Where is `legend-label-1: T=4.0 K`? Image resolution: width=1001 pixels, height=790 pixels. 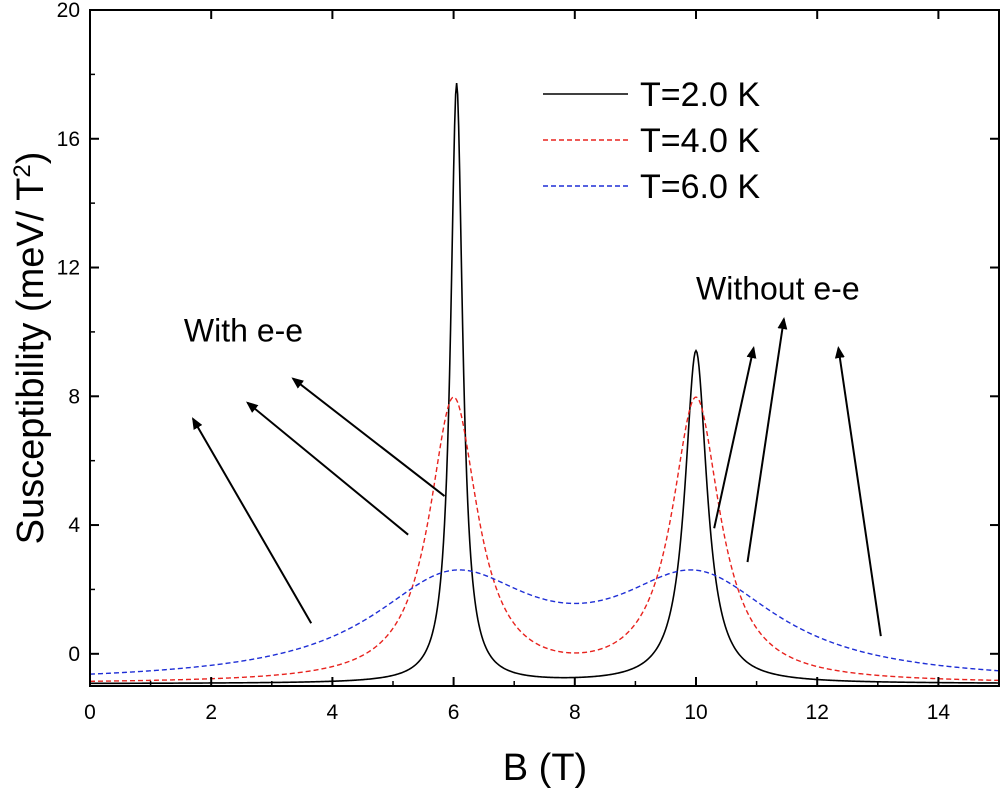 legend-label-1: T=4.0 K is located at coordinates (700, 141).